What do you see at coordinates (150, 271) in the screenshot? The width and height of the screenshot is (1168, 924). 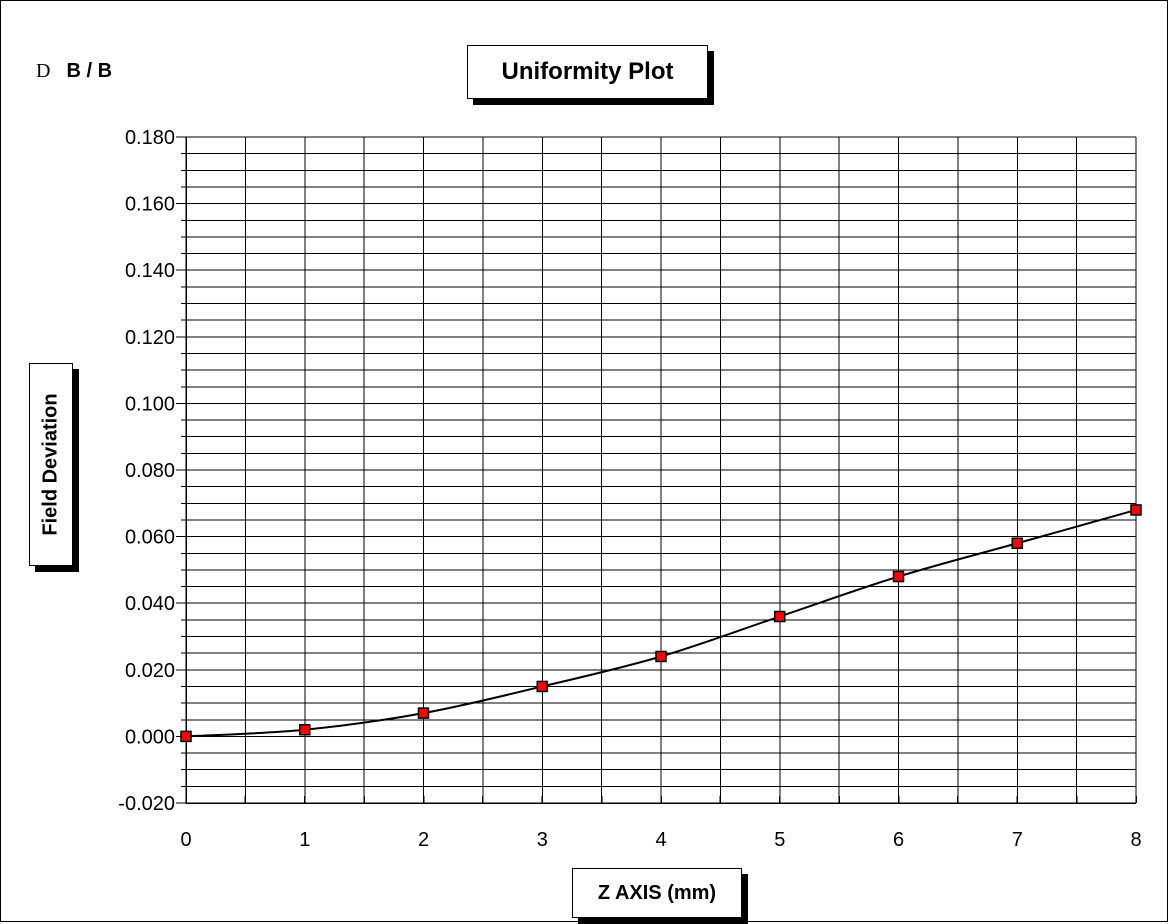 I see `y-tick-label: 0.140` at bounding box center [150, 271].